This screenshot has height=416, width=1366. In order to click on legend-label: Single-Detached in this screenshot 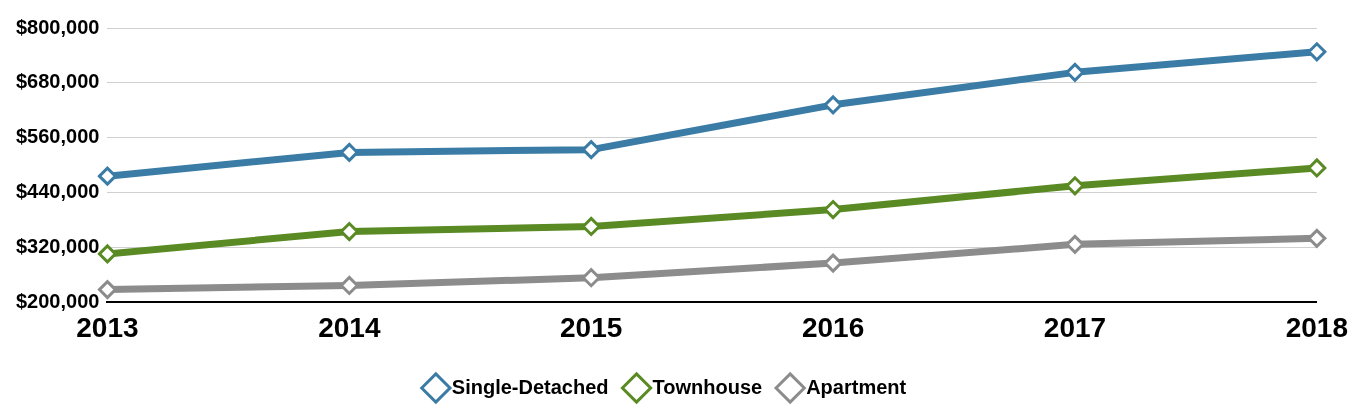, I will do `click(530, 386)`.